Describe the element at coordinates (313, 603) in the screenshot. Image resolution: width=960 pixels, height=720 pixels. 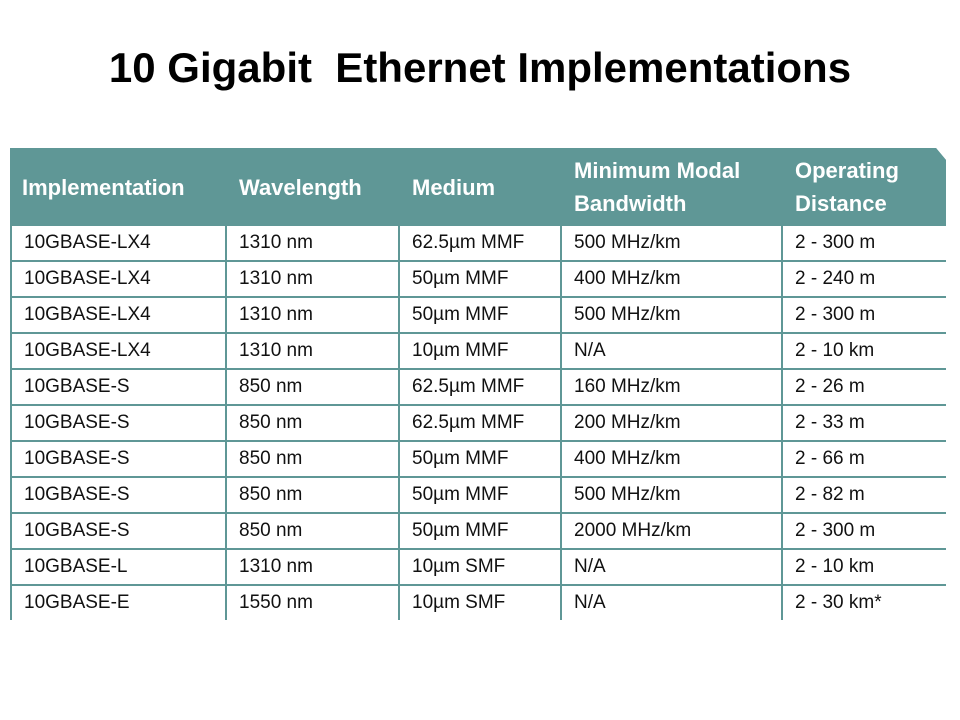
I see `cell-wavelength: 1550 nm` at that location.